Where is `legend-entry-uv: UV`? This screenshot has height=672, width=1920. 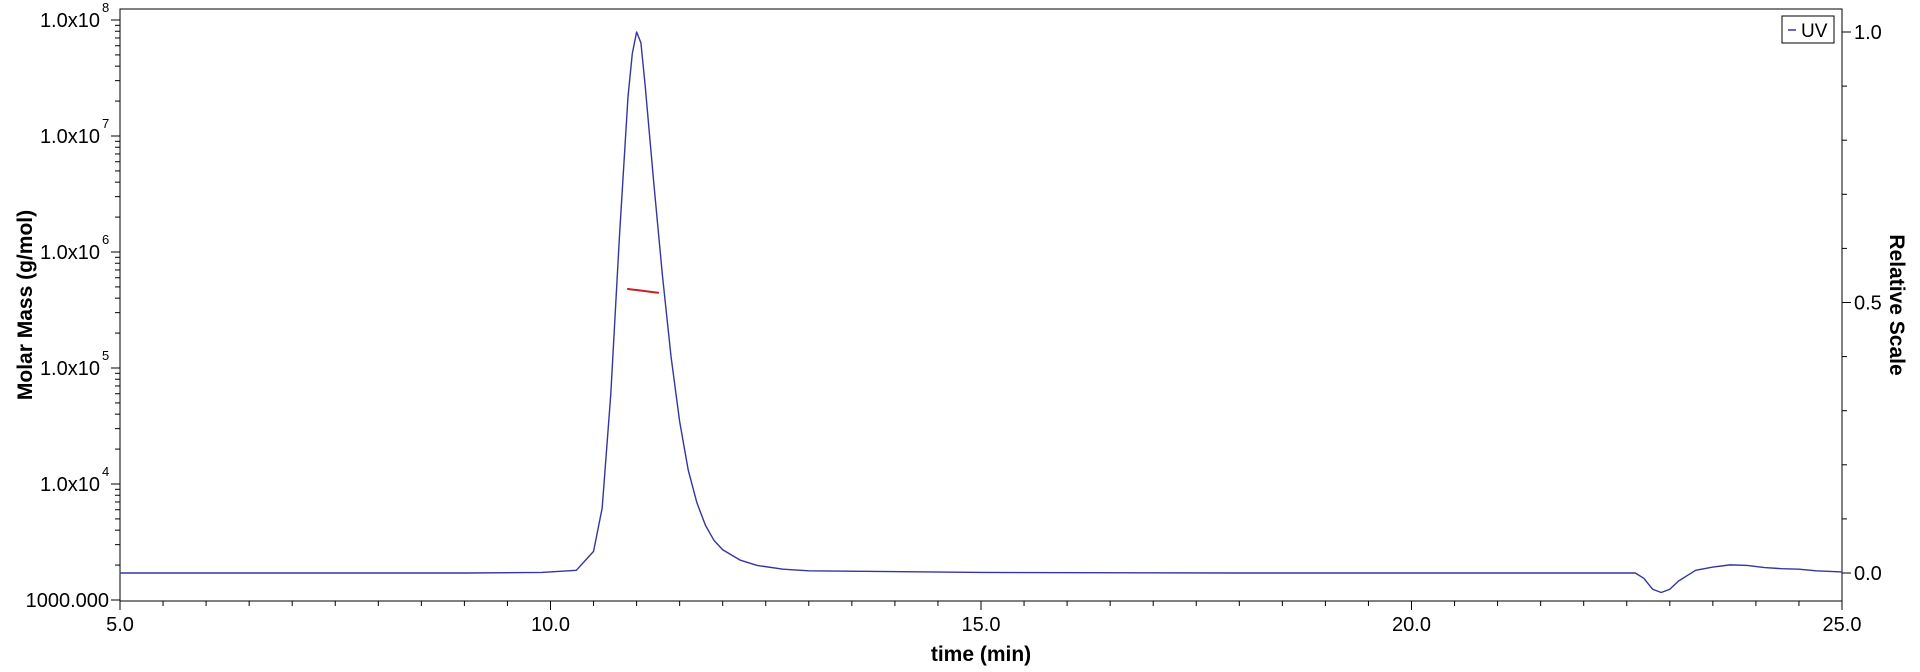 legend-entry-uv: UV is located at coordinates (1814, 31).